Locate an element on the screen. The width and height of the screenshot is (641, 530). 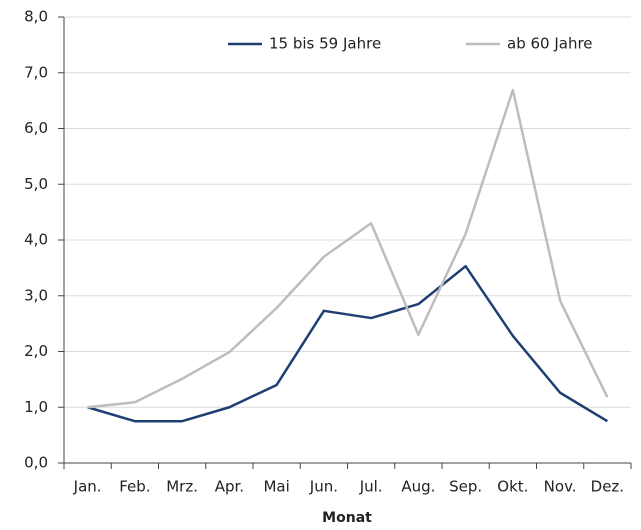
x-tick-label: Okt. is located at coordinates (512, 487).